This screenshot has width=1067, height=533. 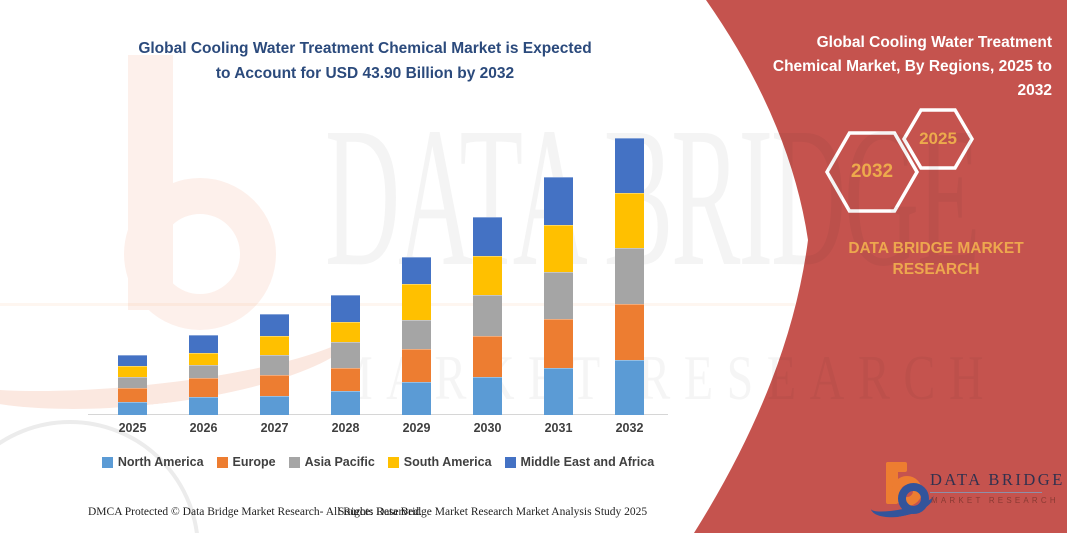 I want to click on legend-label: North America, so click(x=160, y=462).